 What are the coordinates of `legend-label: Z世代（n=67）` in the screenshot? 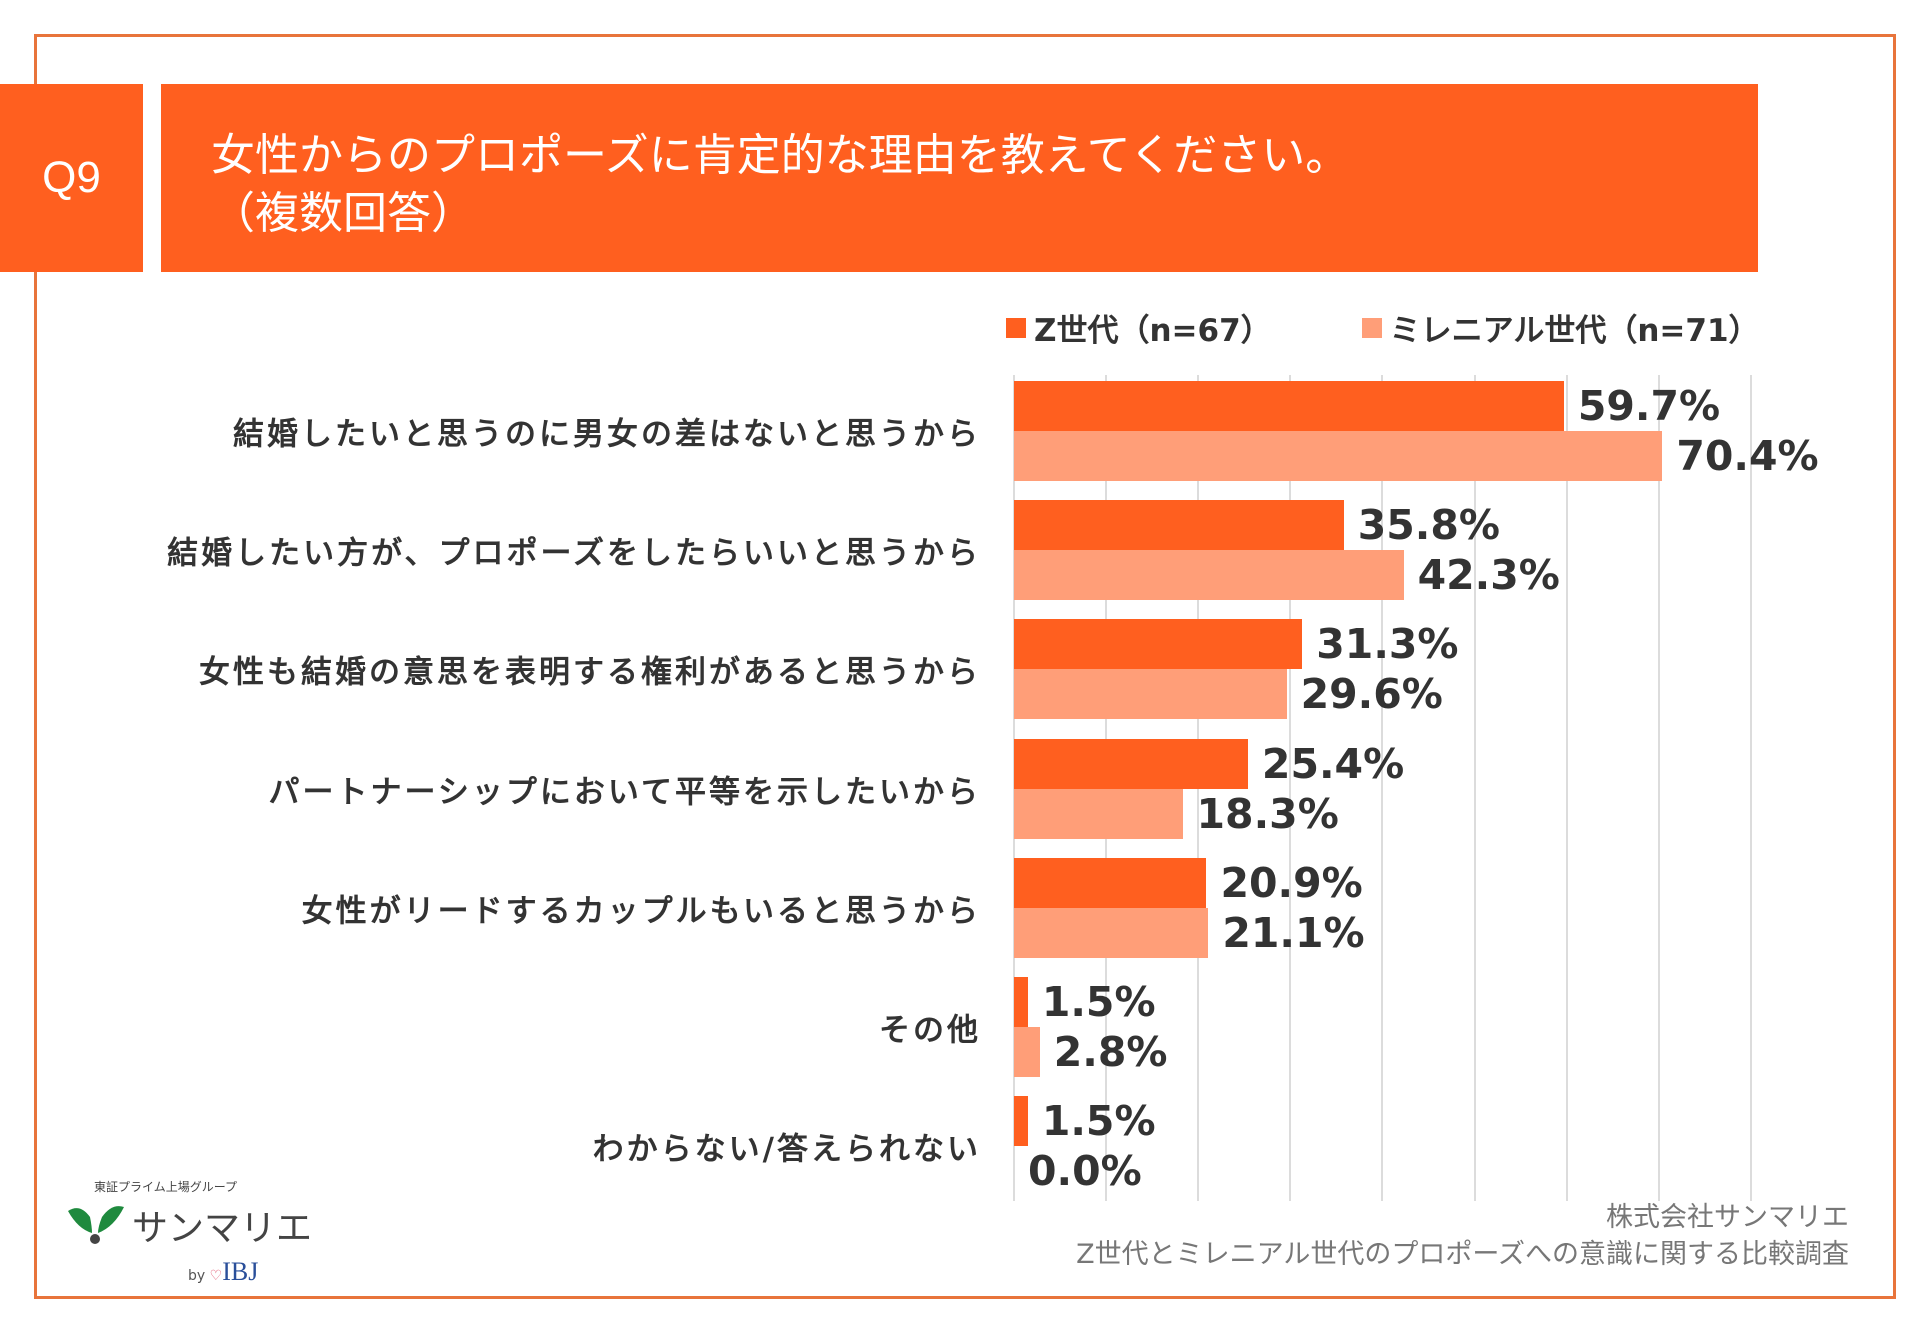 It's located at (1153, 331).